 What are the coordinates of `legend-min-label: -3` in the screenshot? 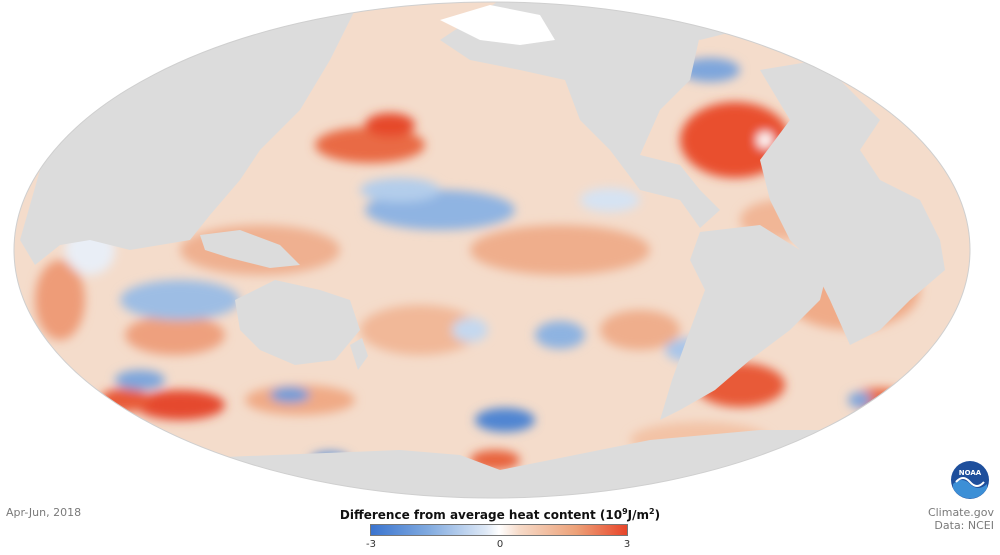 It's located at (371, 544).